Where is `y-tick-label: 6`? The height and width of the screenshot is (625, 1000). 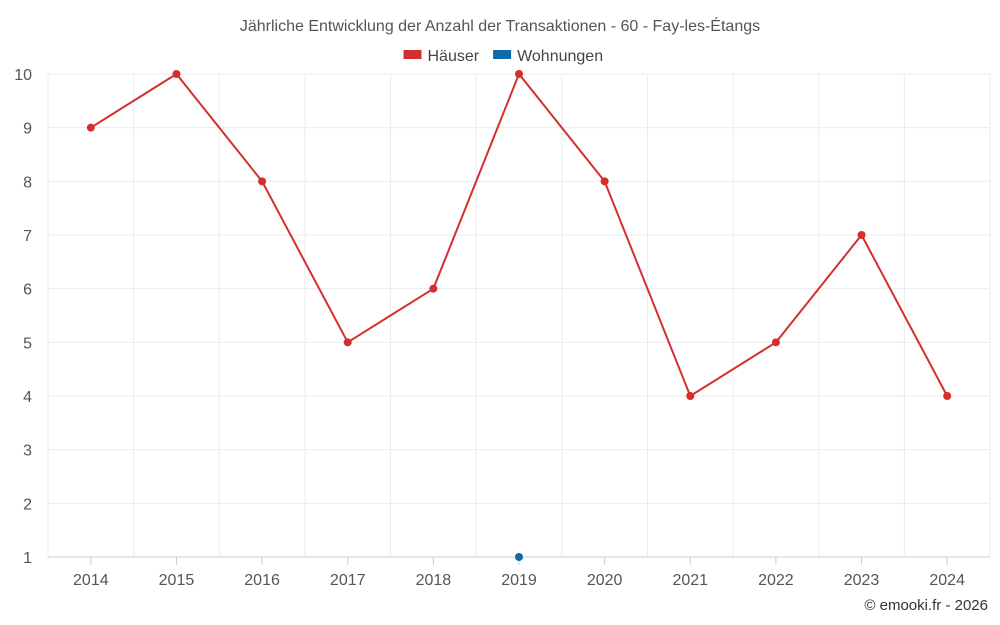 y-tick-label: 6 is located at coordinates (27, 290).